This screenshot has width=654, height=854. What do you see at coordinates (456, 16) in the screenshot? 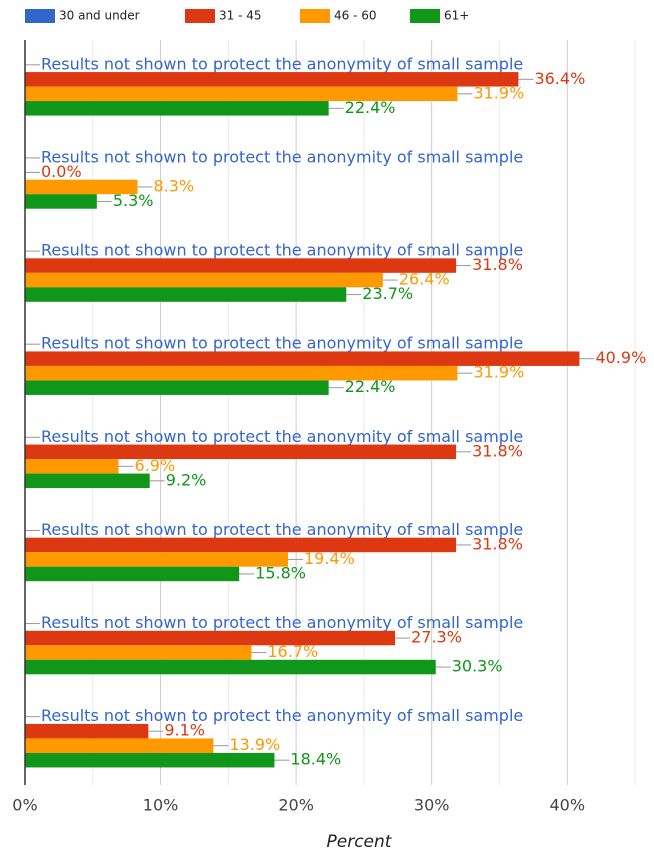
I see `legend-label: 61+` at bounding box center [456, 16].